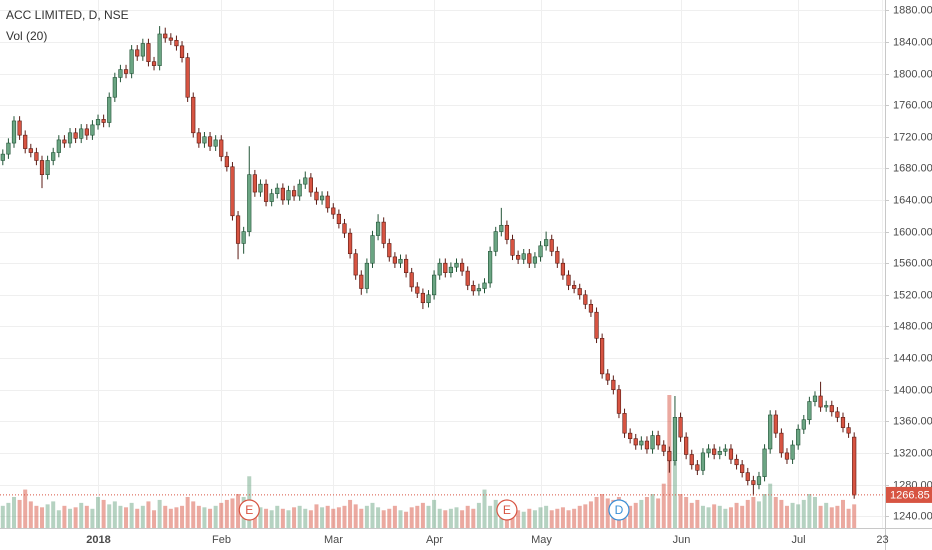  What do you see at coordinates (98, 540) in the screenshot?
I see `x-tick-label: 2018` at bounding box center [98, 540].